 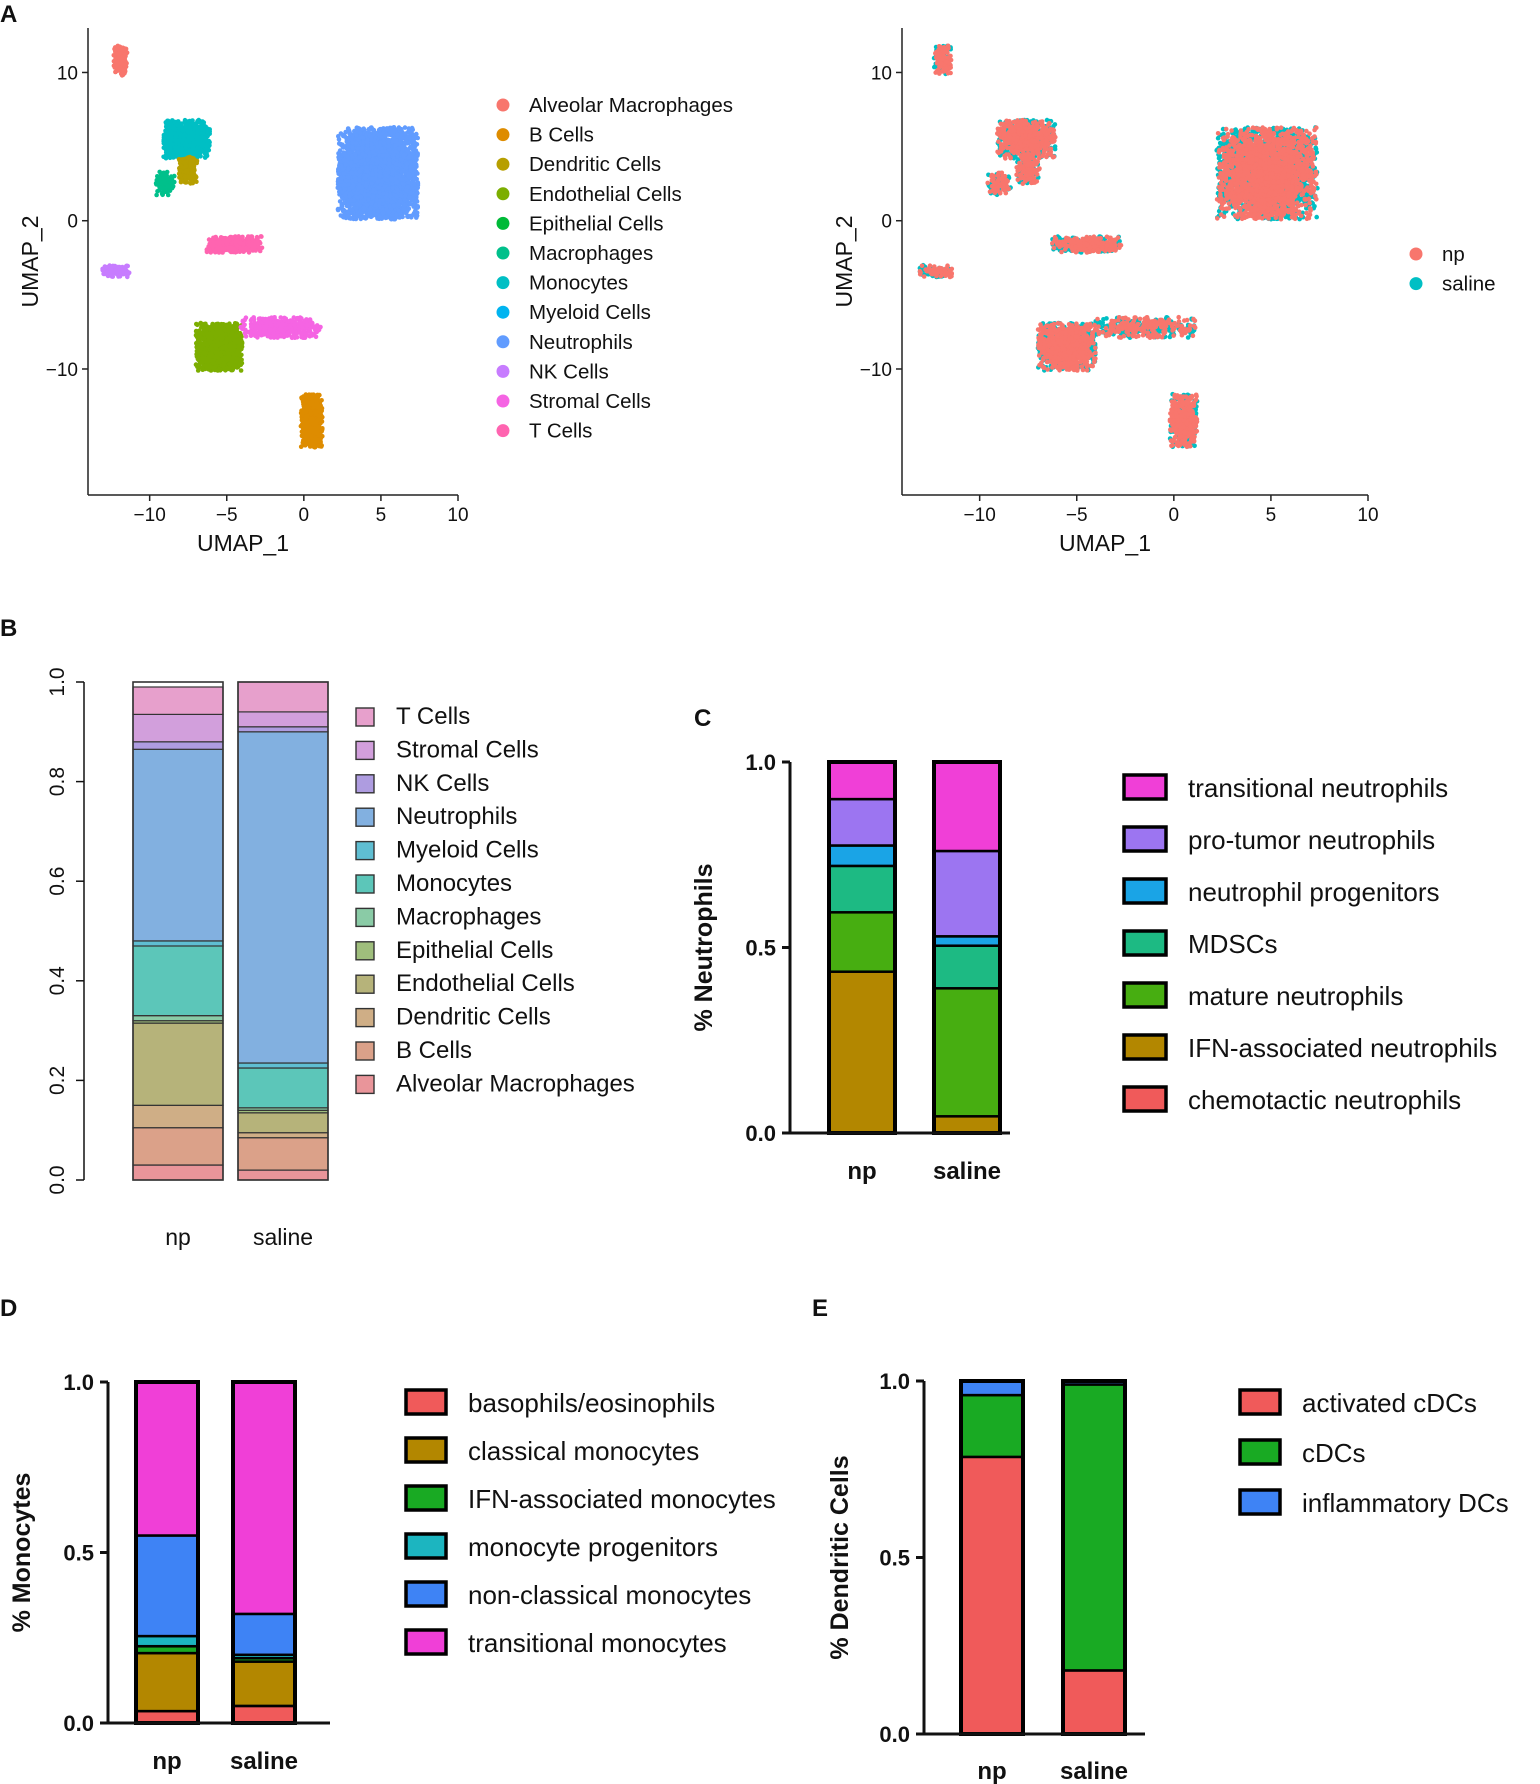 I want to click on panel-label-a: A, so click(x=8, y=14).